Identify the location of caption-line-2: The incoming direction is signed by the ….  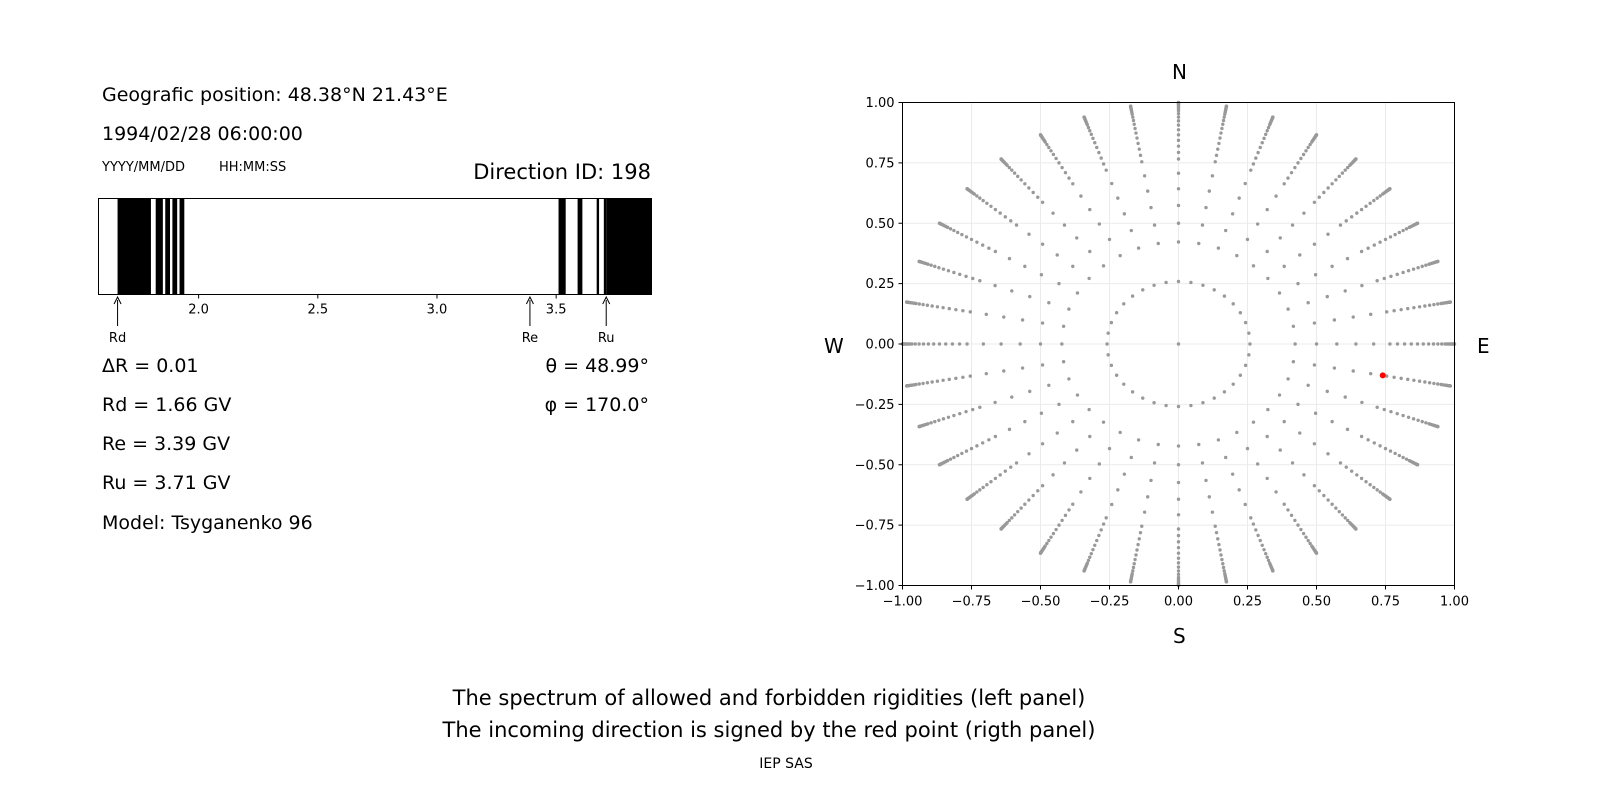
(769, 730).